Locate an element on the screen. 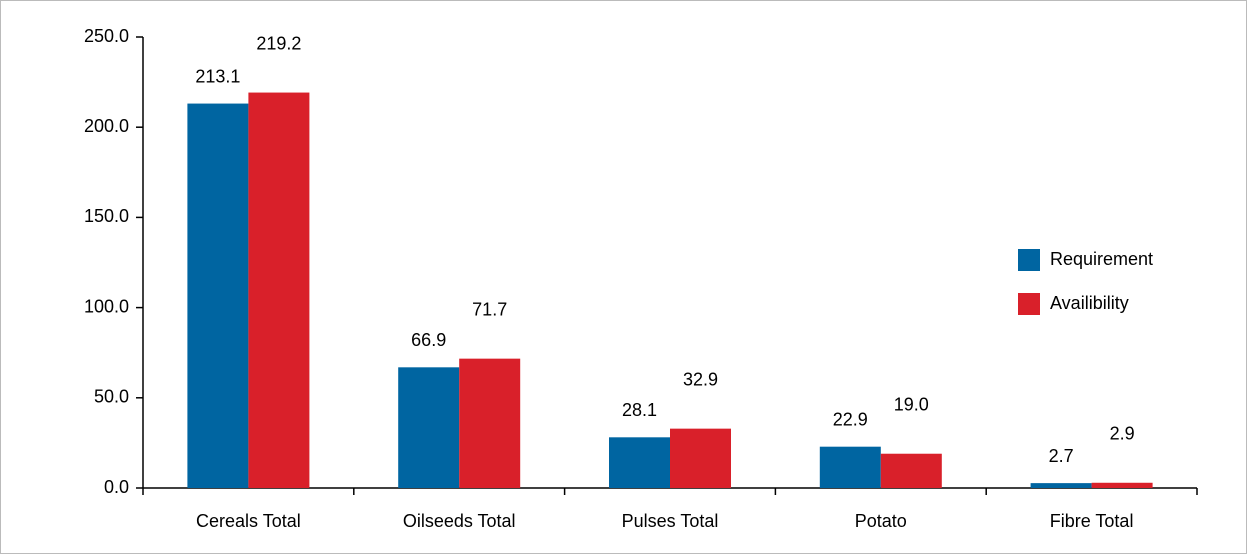  y-tick-label: 200.0 is located at coordinates (106, 126).